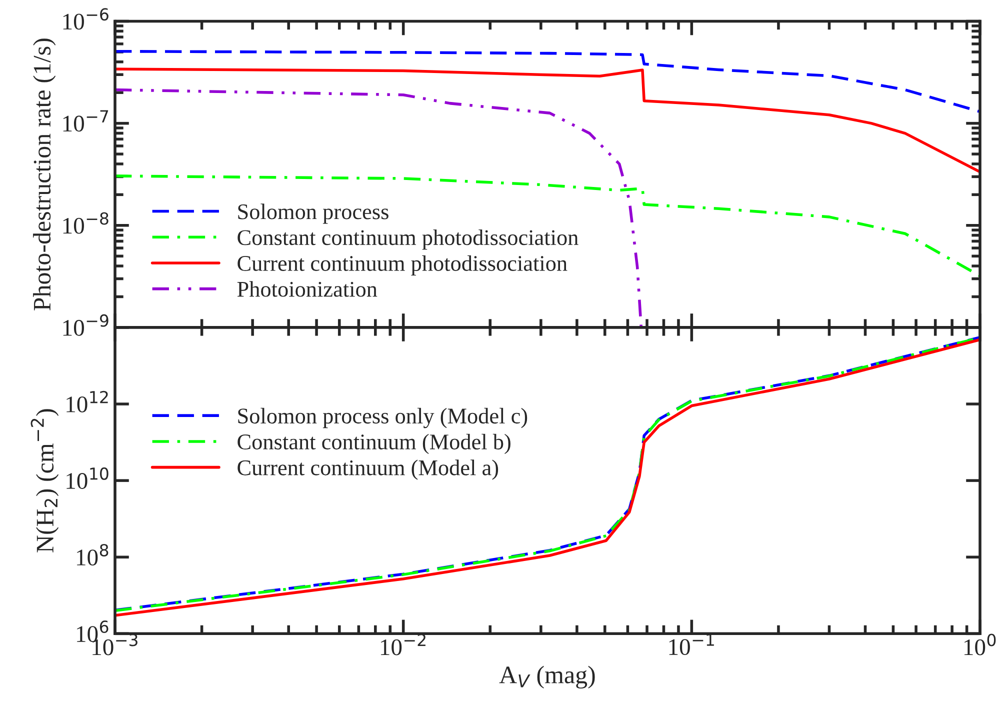 Image resolution: width=1000 pixels, height=708 pixels. Describe the element at coordinates (374, 444) in the screenshot. I see `legend-label: Constant continuum (Model b)` at that location.